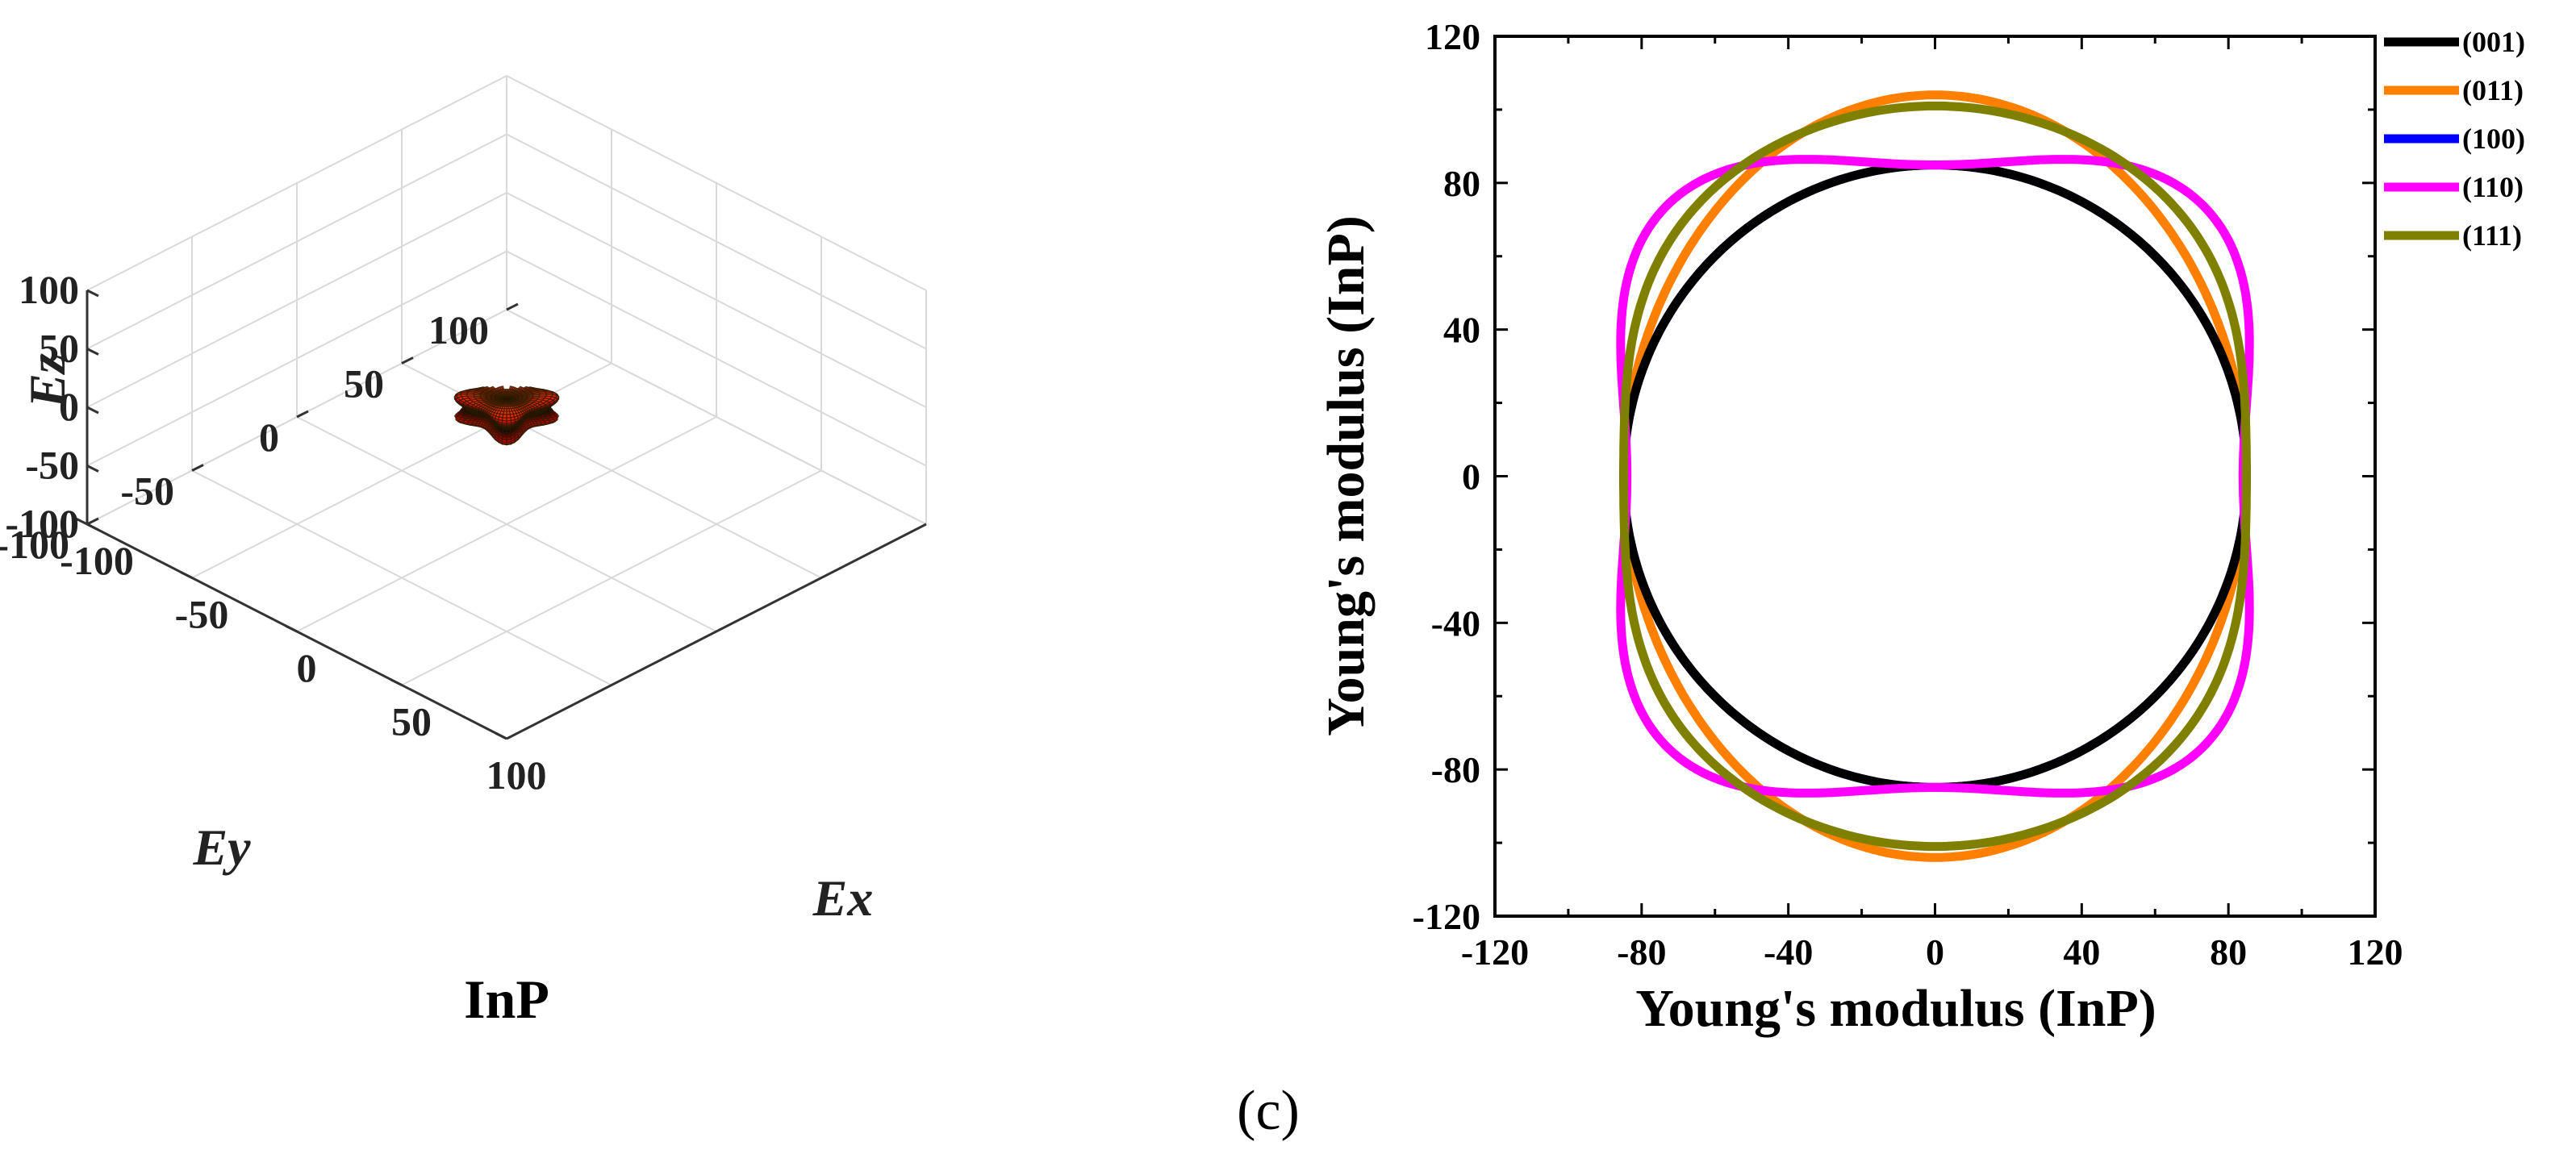 The image size is (2576, 1150). What do you see at coordinates (411, 721) in the screenshot?
I see `x-tick-label: 50` at bounding box center [411, 721].